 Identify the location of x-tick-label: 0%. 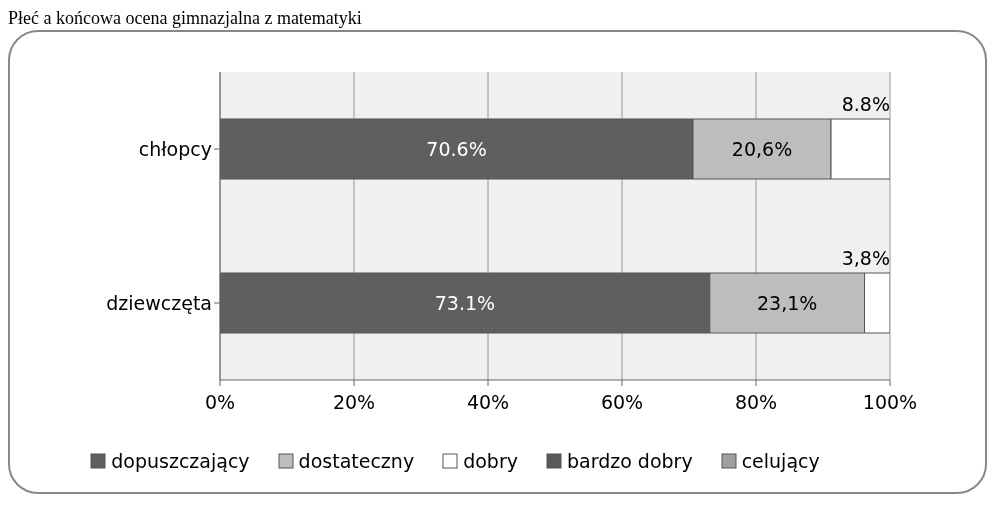
(220, 402).